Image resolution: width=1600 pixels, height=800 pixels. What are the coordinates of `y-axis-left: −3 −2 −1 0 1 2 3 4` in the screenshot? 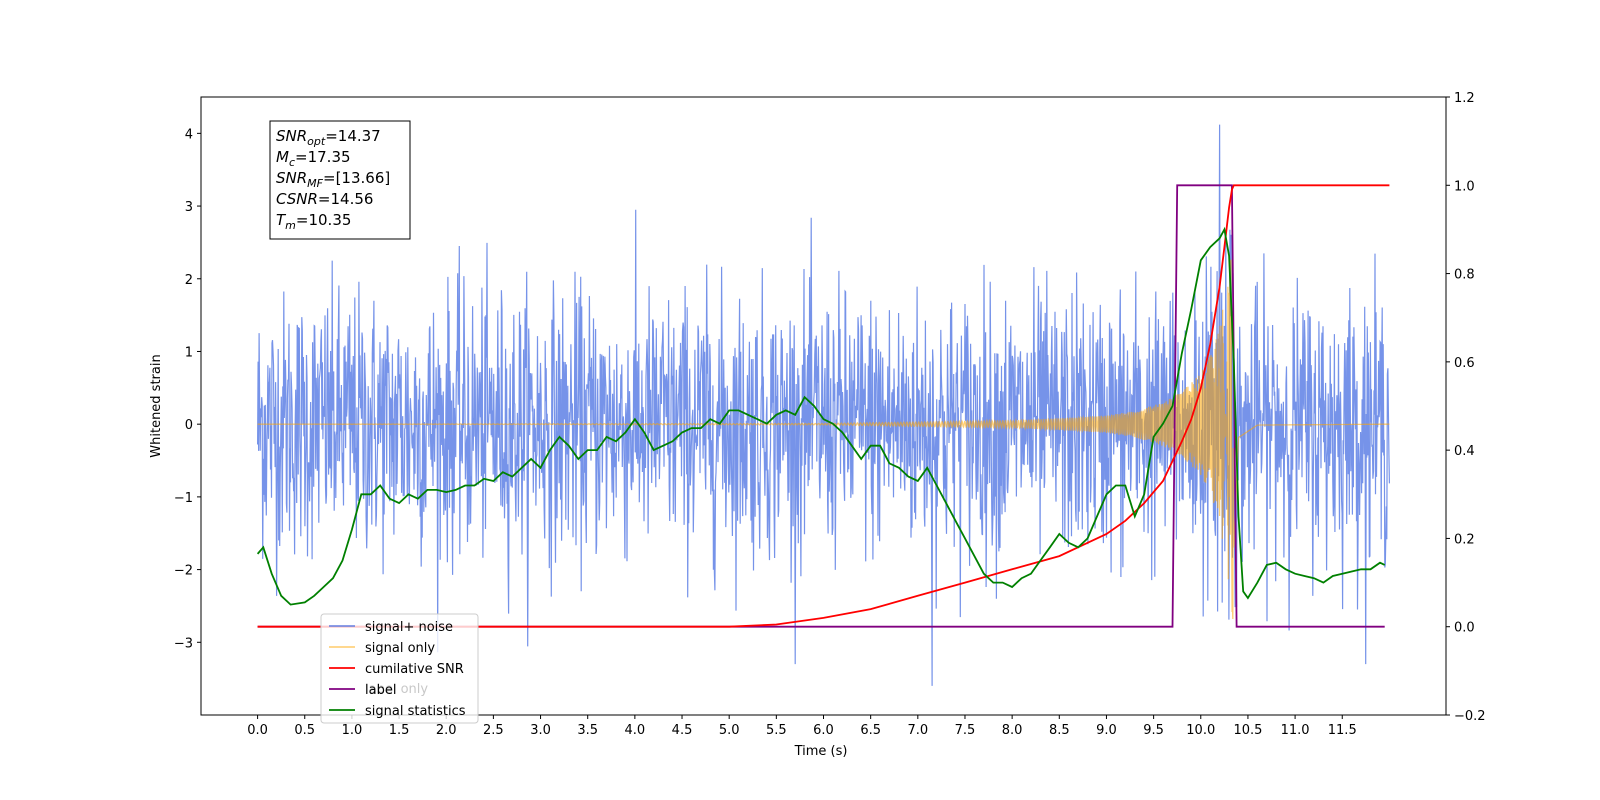 It's located at (187, 389).